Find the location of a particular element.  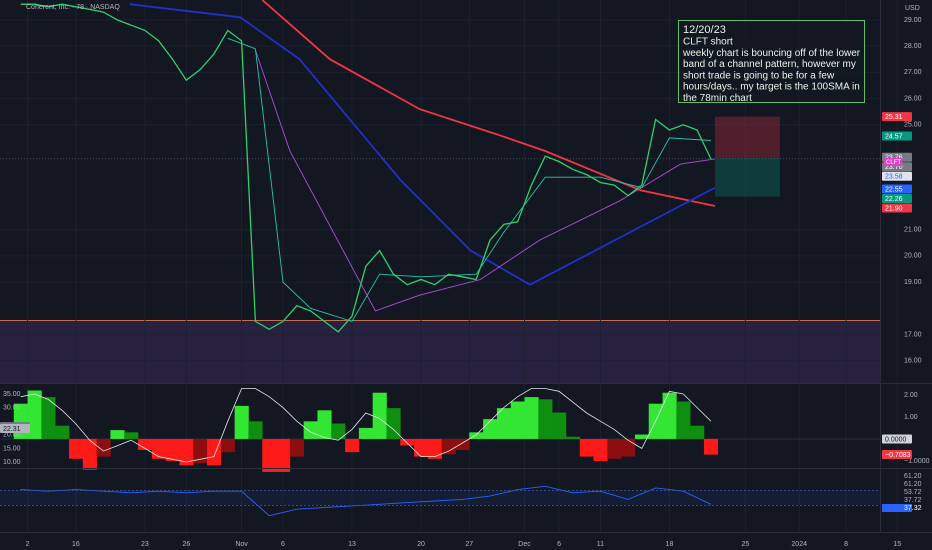

annotation-date: 12/20/23 is located at coordinates (704, 30).